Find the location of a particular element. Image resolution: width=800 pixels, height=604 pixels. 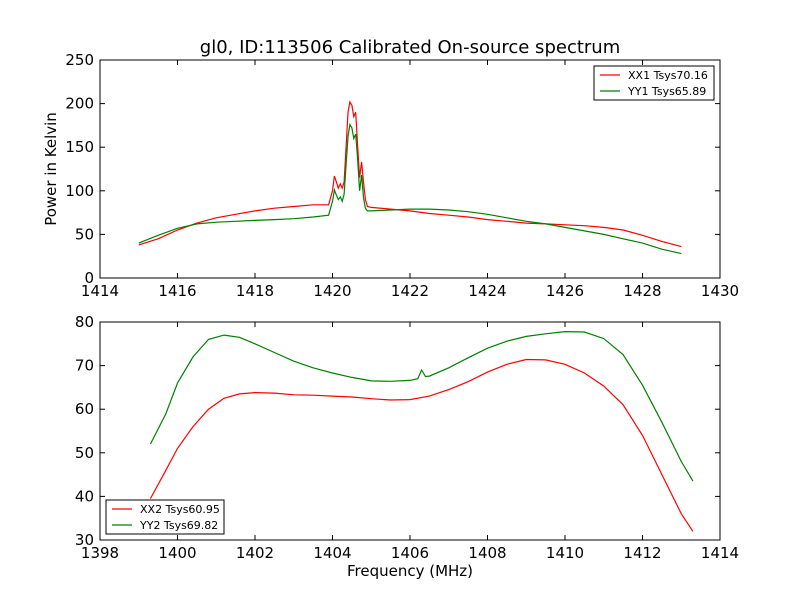

y-tick-label: 100 is located at coordinates (79, 191).